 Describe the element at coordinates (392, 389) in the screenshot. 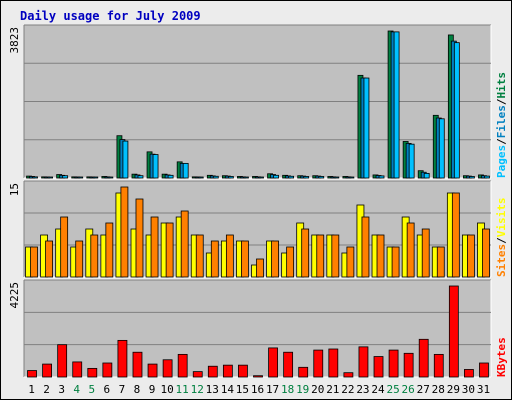

I see `x-tick-label-day-25: 25` at that location.